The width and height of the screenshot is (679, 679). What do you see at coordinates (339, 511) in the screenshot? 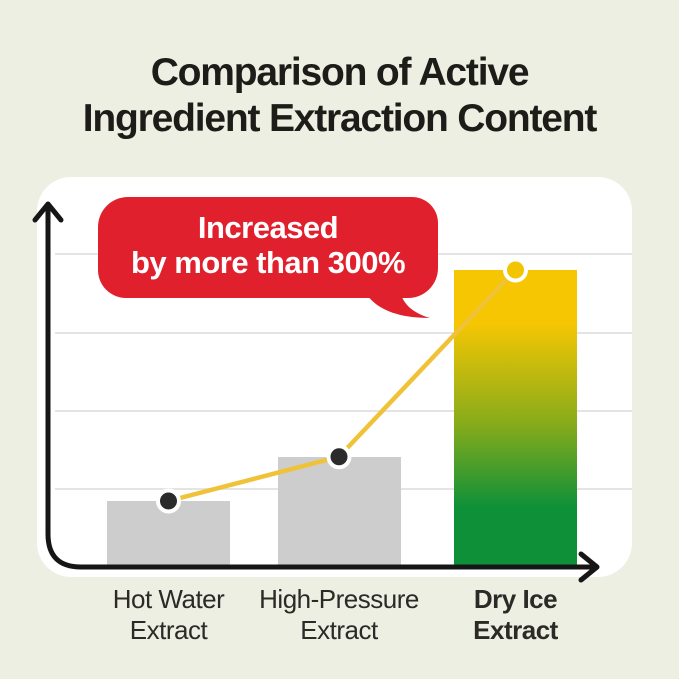
I see `bar-high-pressure-extract` at bounding box center [339, 511].